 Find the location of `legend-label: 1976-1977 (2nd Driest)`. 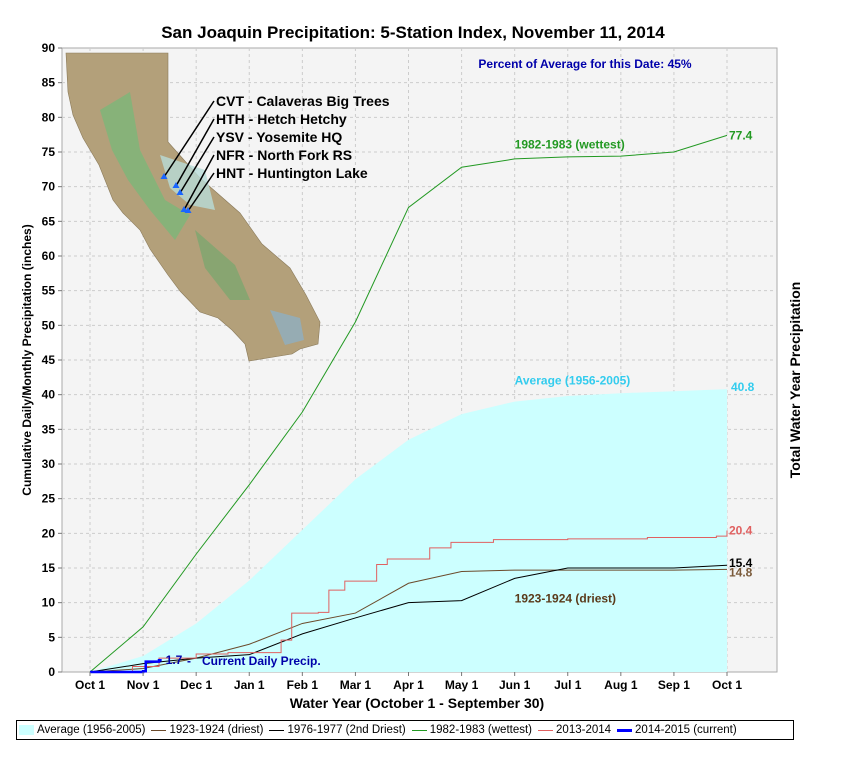

legend-label: 1976-1977 (2nd Driest) is located at coordinates (346, 730).